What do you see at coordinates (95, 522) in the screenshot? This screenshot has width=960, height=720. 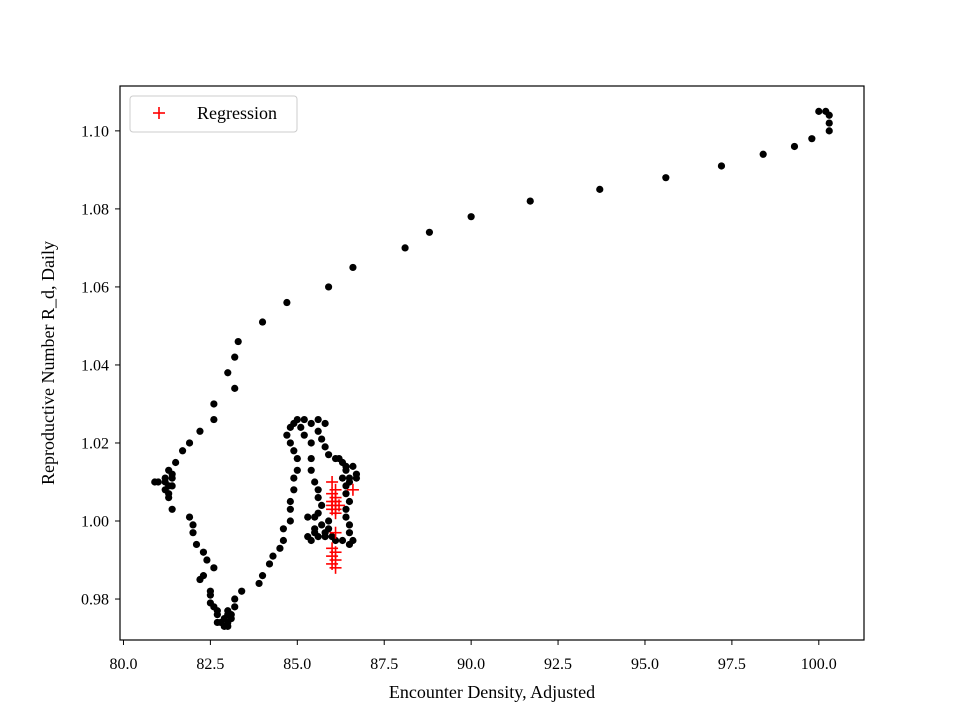 I see `y-tick-label: 1.00` at bounding box center [95, 522].